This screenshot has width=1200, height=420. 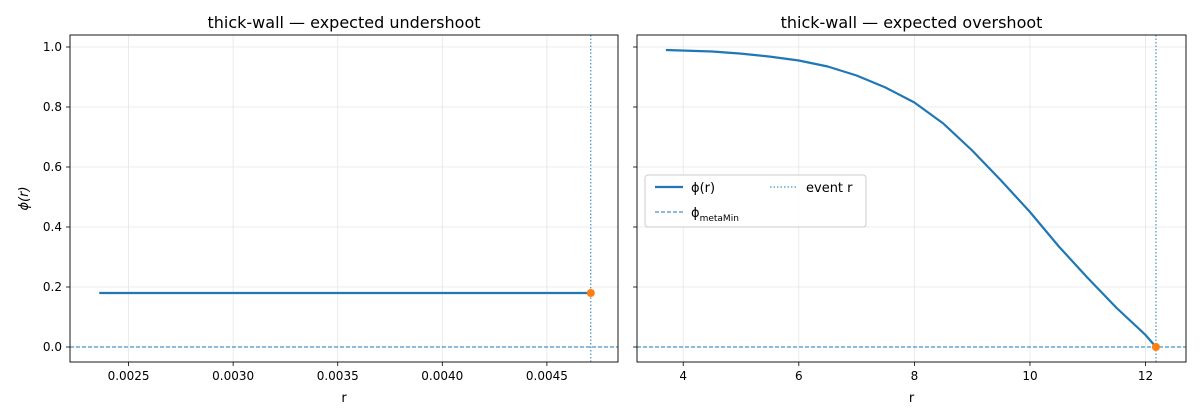 What do you see at coordinates (24, 198) in the screenshot?
I see `y-axis-label: ϕ(r)` at bounding box center [24, 198].